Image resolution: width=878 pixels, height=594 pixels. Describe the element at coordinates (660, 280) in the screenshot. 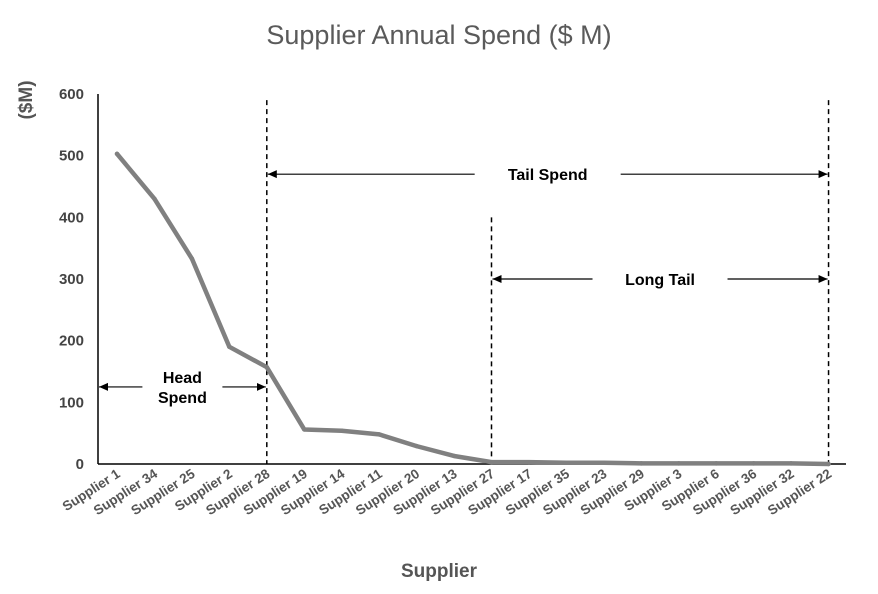

I see `annotation-label: Long Tail` at that location.